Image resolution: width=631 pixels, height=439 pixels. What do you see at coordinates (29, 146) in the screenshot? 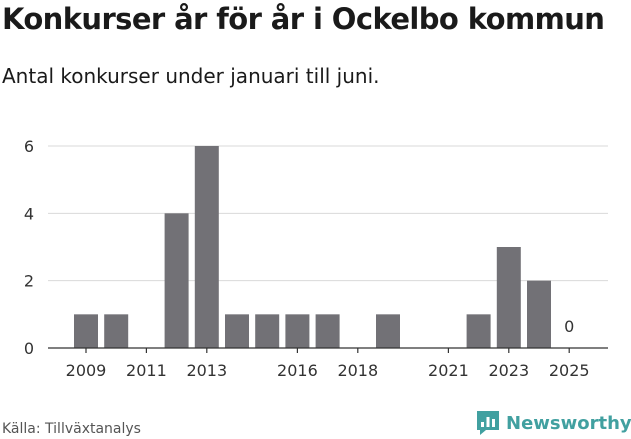
I see `y-tick-label: 6` at bounding box center [29, 146].